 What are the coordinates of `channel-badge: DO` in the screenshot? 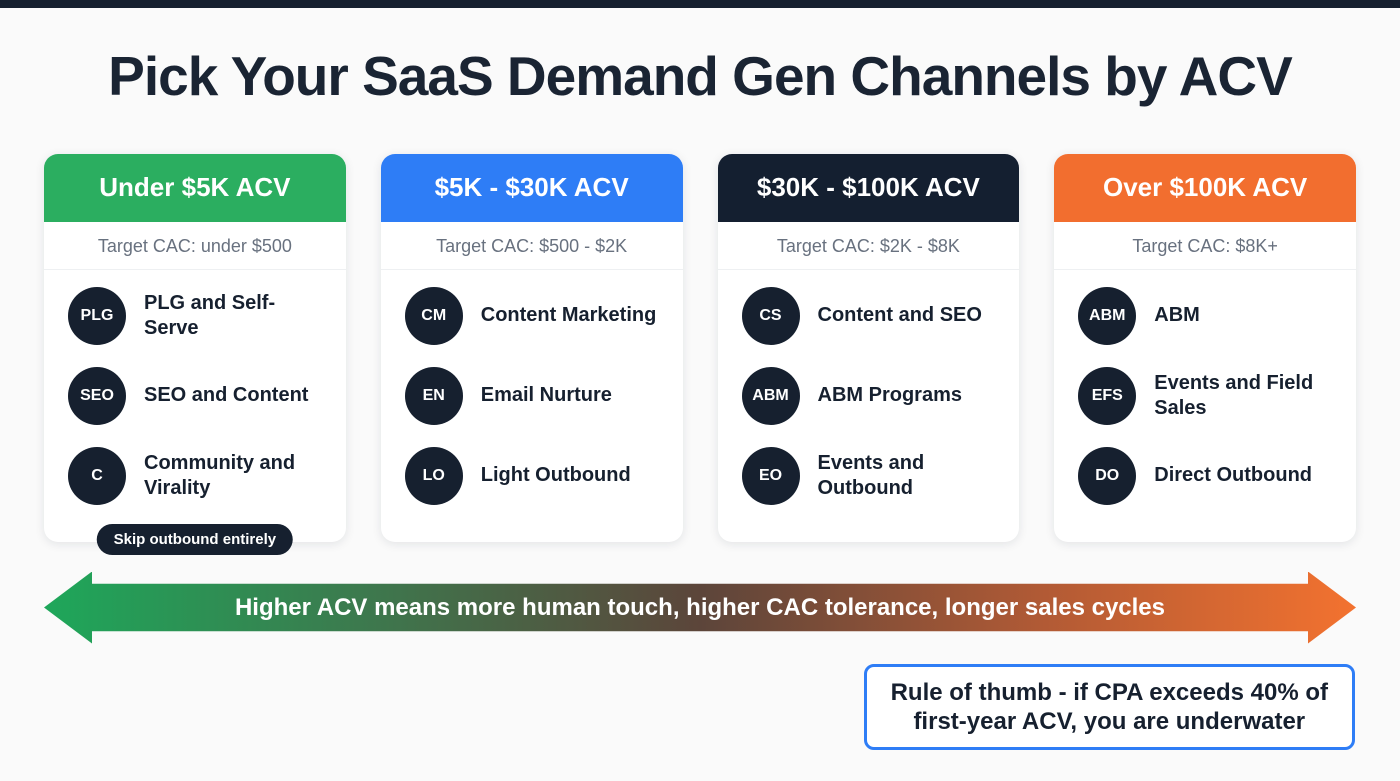 It's located at (1107, 475).